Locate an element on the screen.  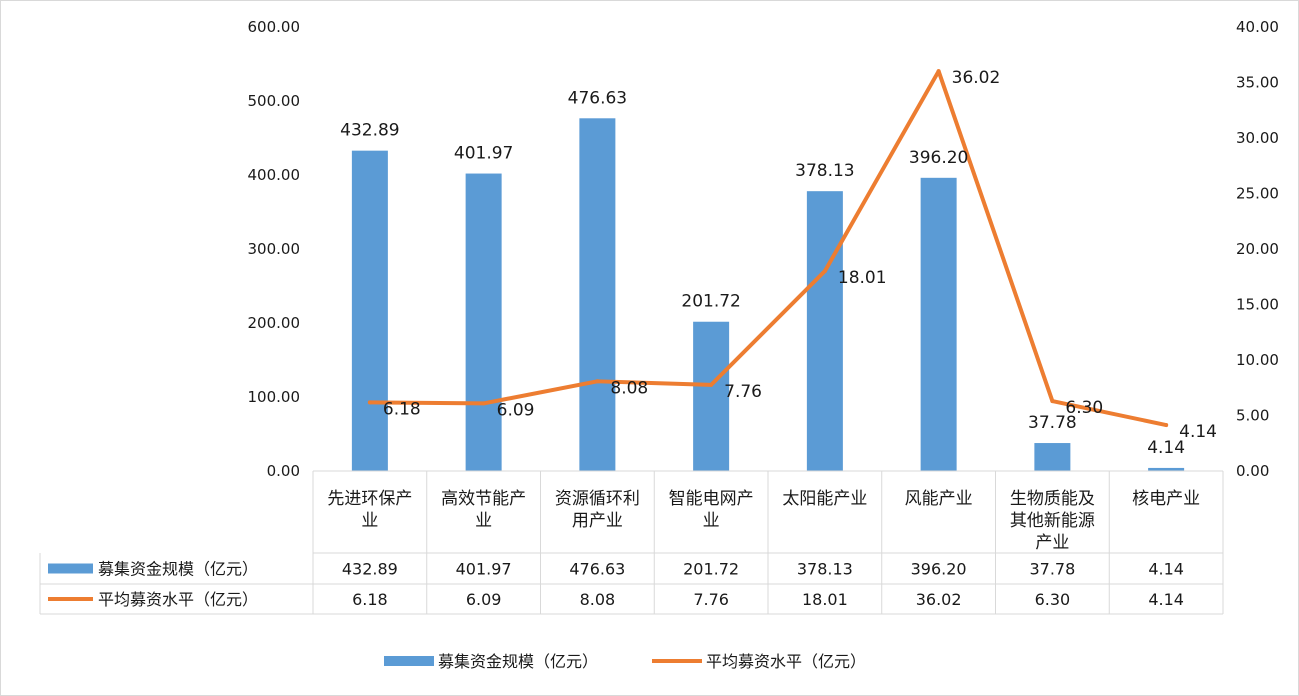
y-right-tick-label: 20.00 is located at coordinates (1257, 249).